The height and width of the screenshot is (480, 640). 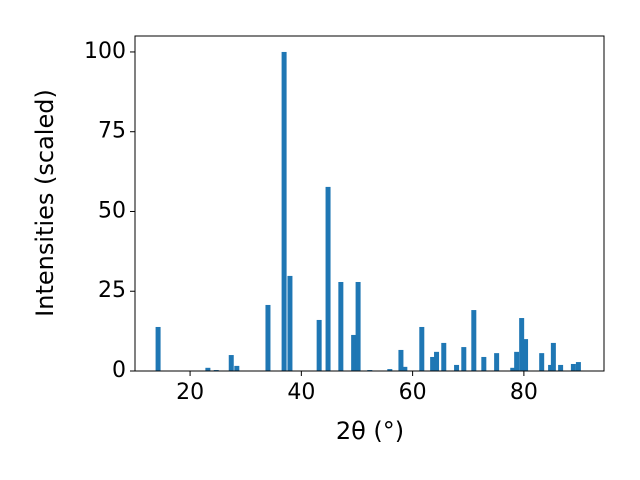 I want to click on x-tick-label: 60, so click(x=413, y=392).